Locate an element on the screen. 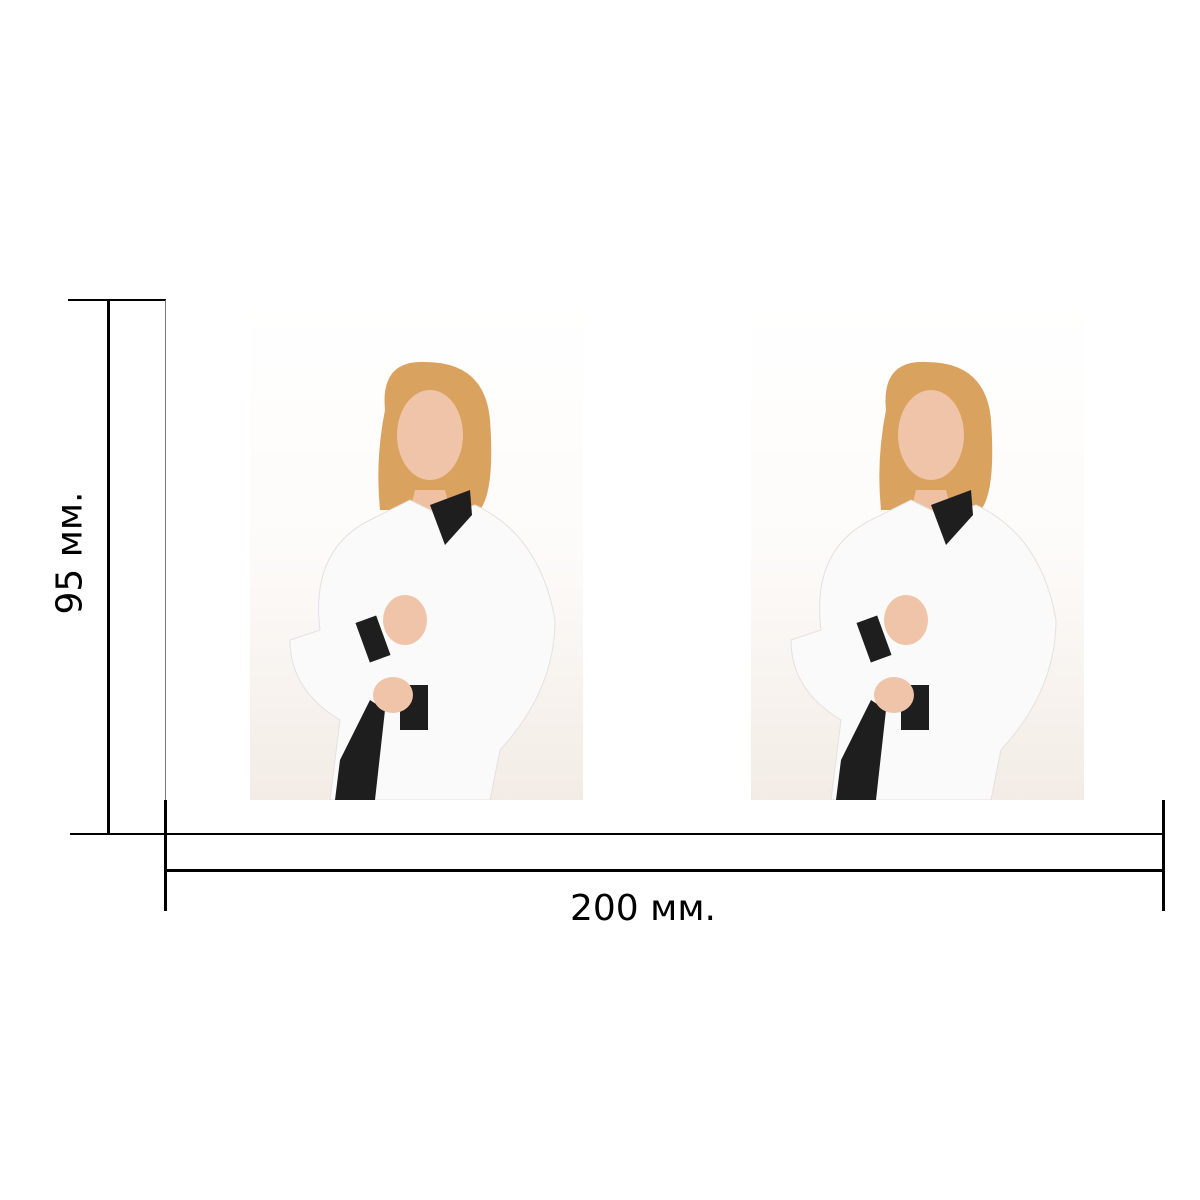 The image size is (1200, 1200). photo-right is located at coordinates (917, 550).